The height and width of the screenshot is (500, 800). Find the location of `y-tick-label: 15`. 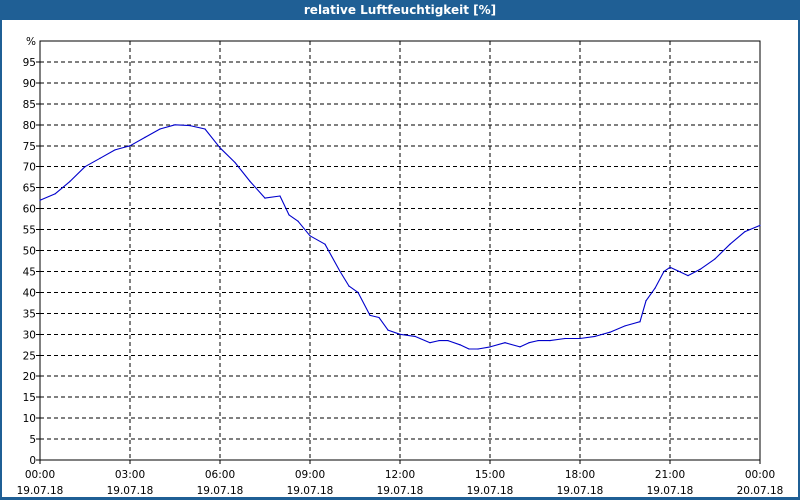

y-tick-label: 15 is located at coordinates (29, 398).